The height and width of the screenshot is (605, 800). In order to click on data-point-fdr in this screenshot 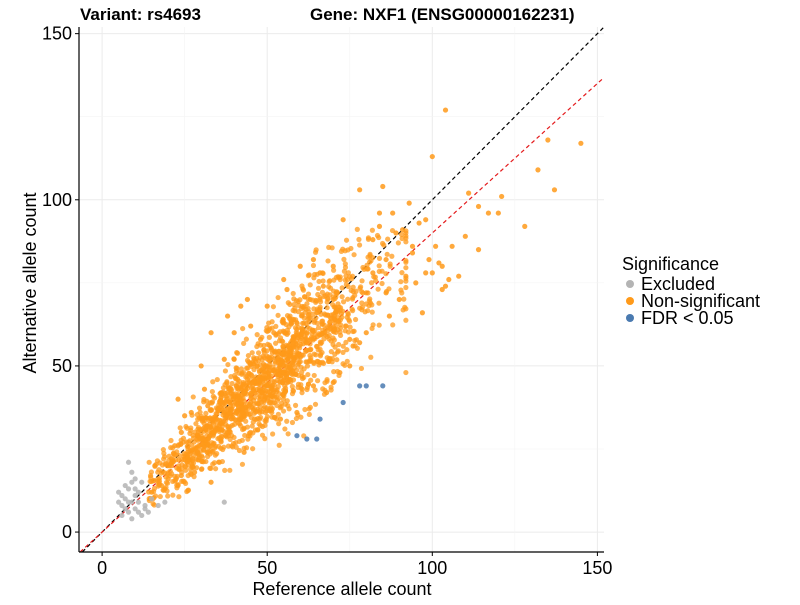, I will do `click(307, 439)`.